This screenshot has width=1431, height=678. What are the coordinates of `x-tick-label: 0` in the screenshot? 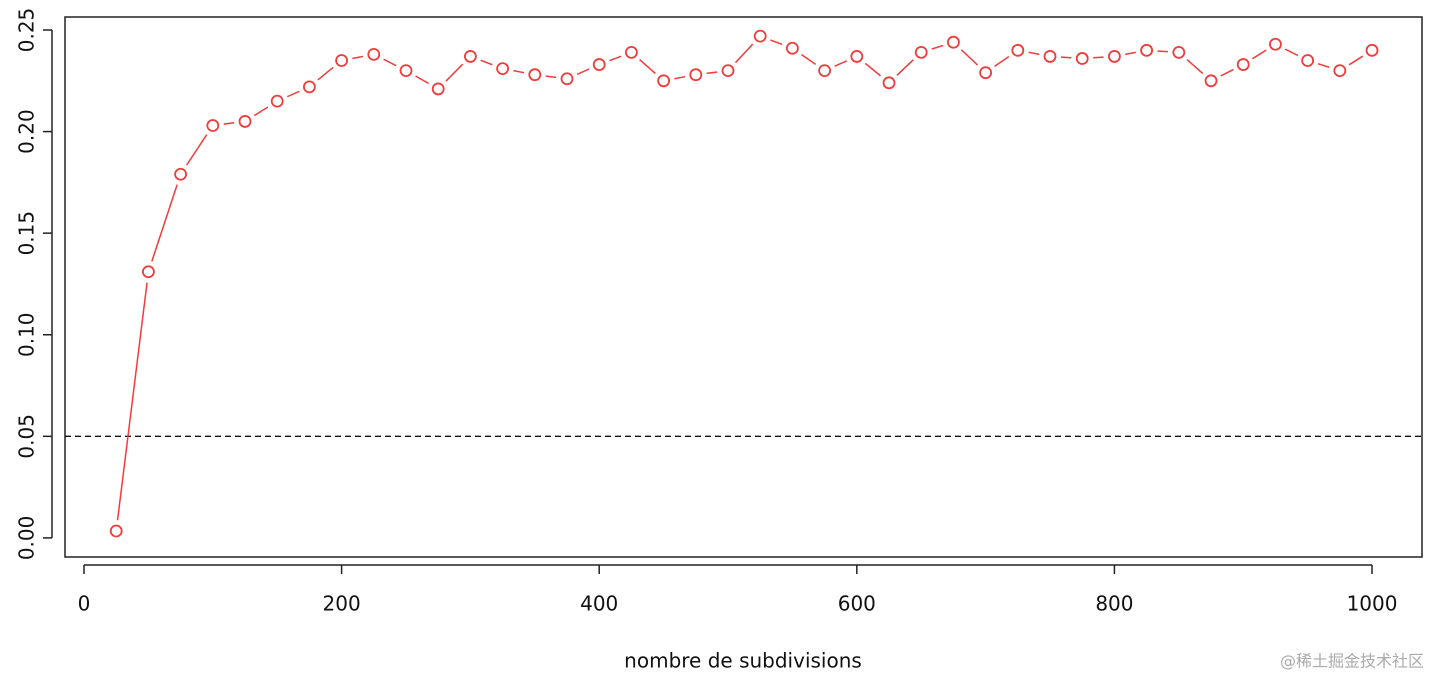 It's located at (84, 604).